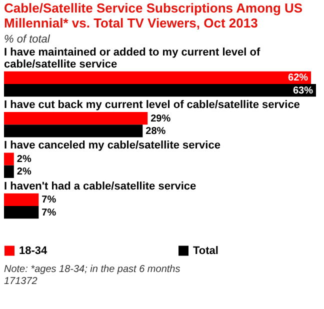  Describe the element at coordinates (205, 250) in the screenshot. I see `legend-label: Total` at that location.